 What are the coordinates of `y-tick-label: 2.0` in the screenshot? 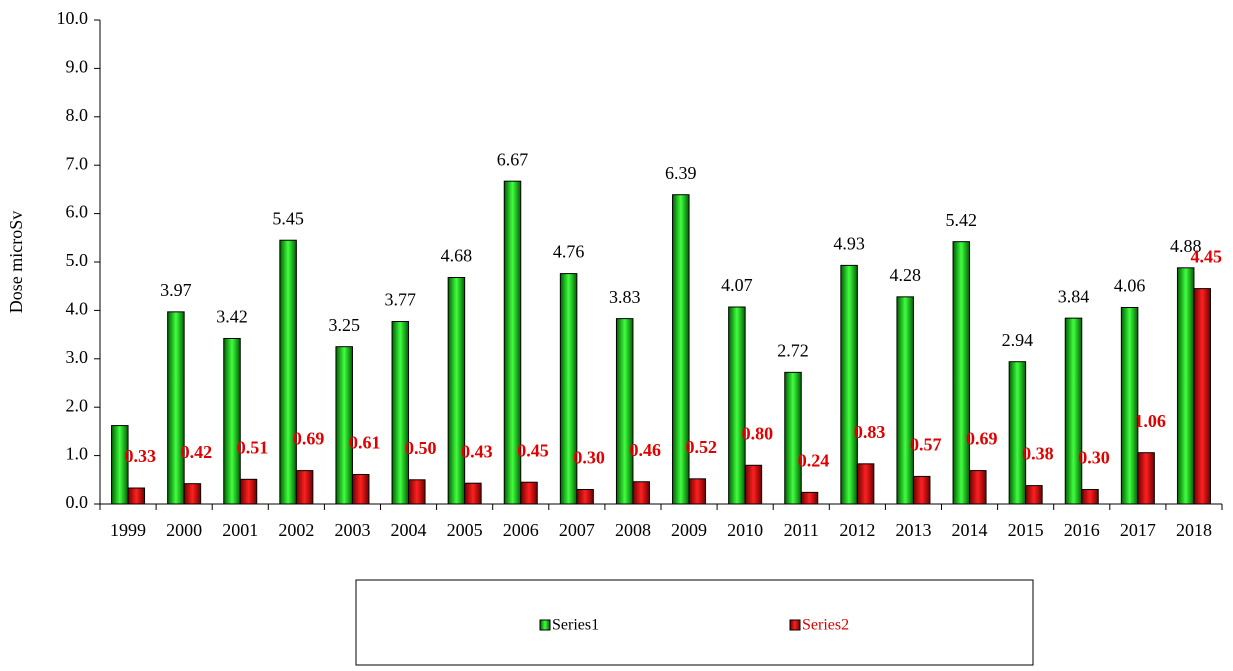 It's located at (77, 405).